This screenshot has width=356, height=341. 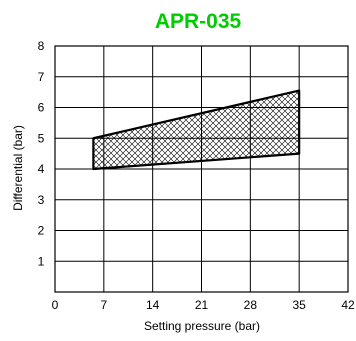 I want to click on x-tick-label: 7, so click(x=103, y=305).